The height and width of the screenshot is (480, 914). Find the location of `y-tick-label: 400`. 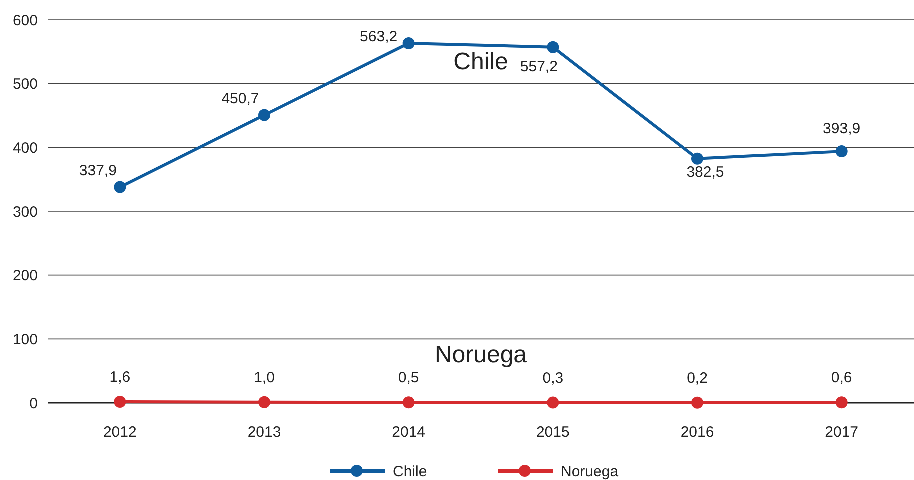

y-tick-label: 400 is located at coordinates (25, 148).